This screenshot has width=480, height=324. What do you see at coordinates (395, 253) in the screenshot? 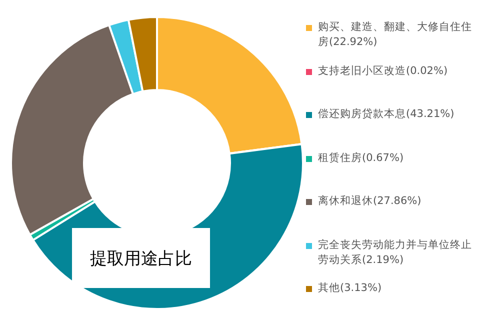
I see `legend-label: 完全丧失劳动能力并与单位终止劳动关系(2.19%)` at bounding box center [395, 253].